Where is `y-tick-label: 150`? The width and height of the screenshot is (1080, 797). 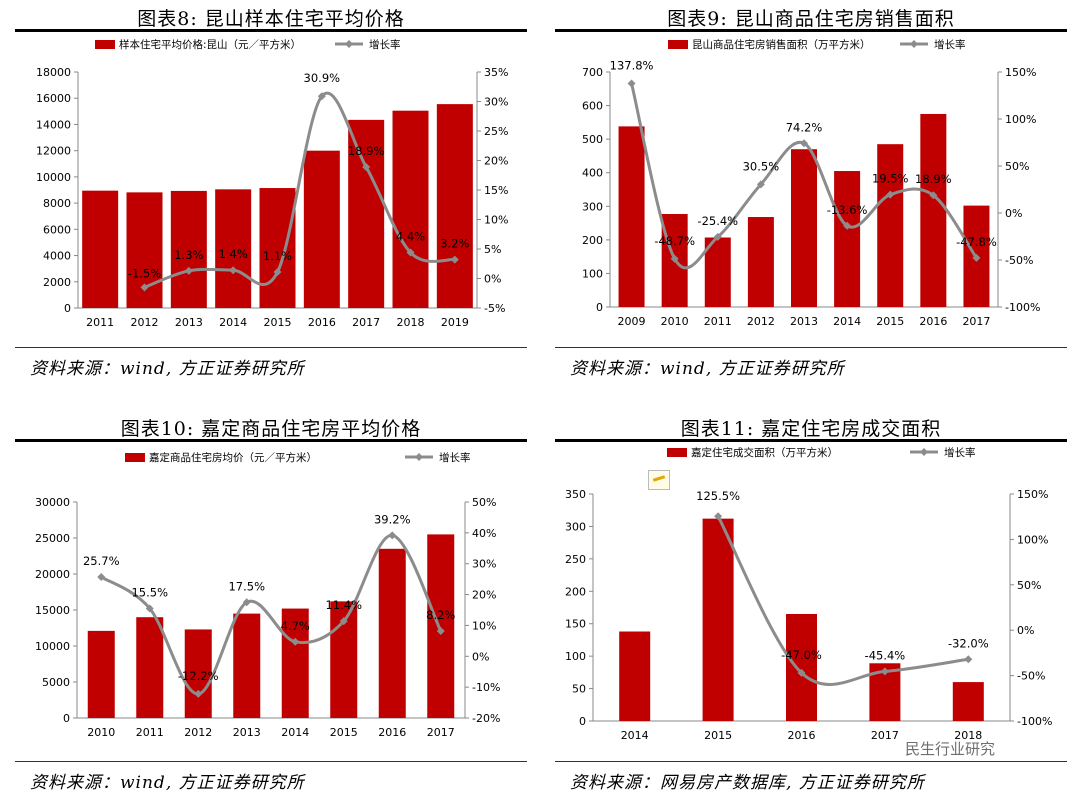 y-tick-label: 150 is located at coordinates (575, 624).